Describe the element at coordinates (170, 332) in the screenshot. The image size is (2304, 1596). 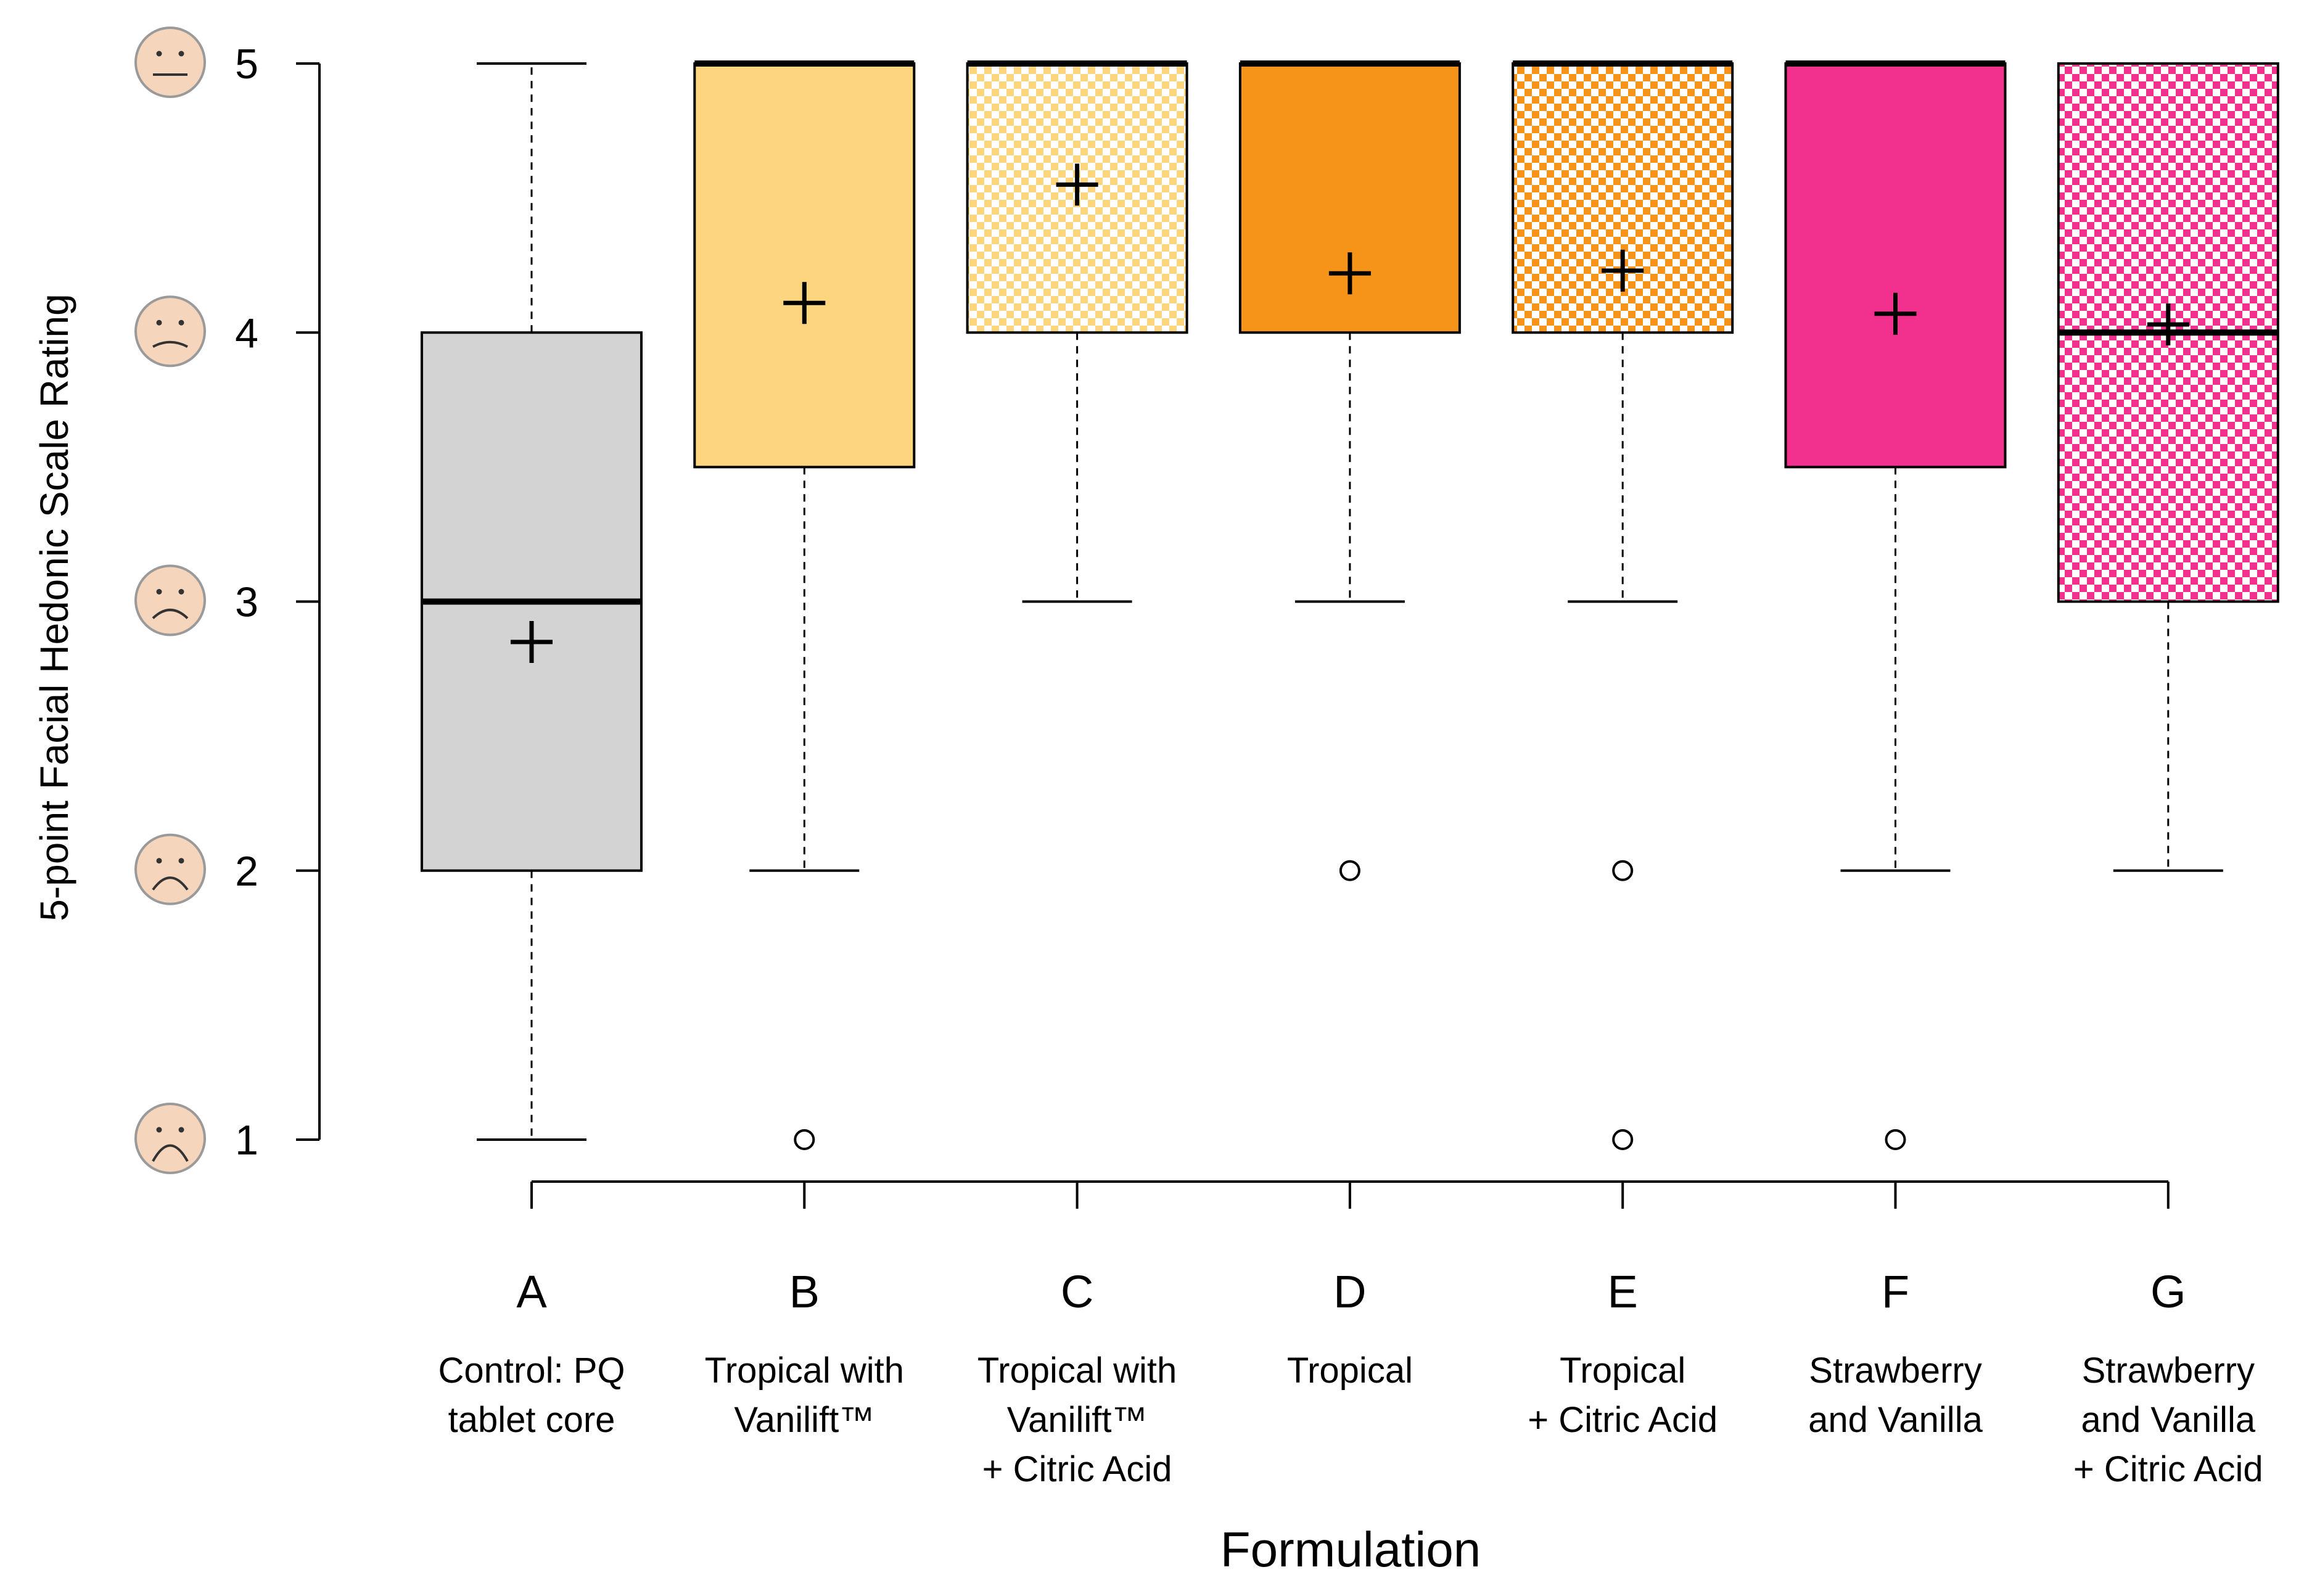
I see `slightly-frowning-face-icon` at that location.